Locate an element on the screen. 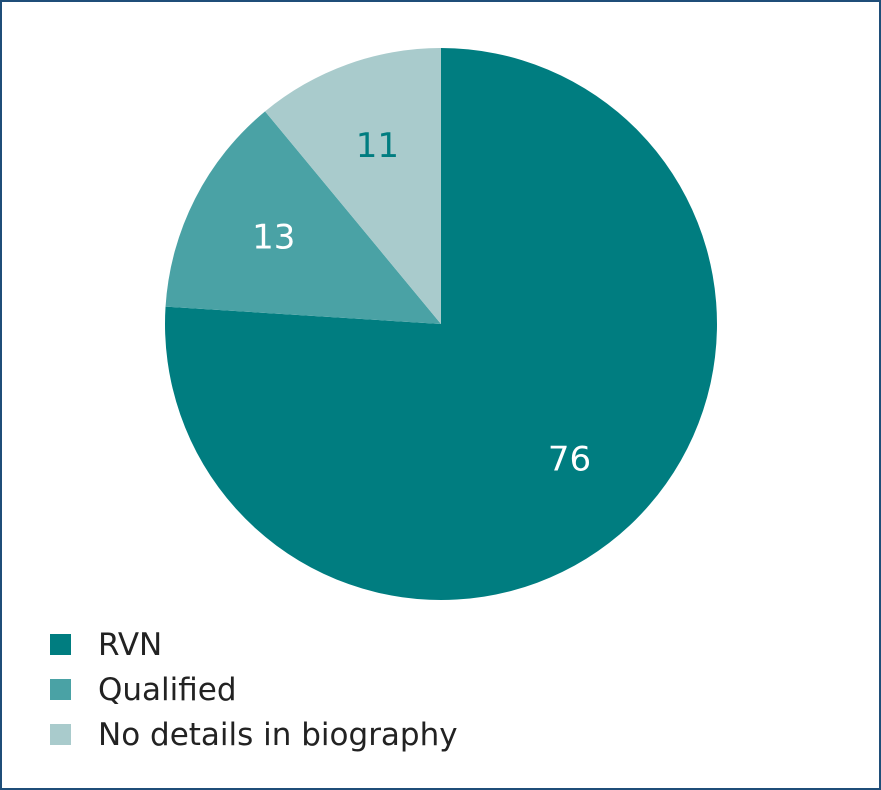 The width and height of the screenshot is (881, 790). legend: RVN Qualified No details in biography is located at coordinates (254, 689).